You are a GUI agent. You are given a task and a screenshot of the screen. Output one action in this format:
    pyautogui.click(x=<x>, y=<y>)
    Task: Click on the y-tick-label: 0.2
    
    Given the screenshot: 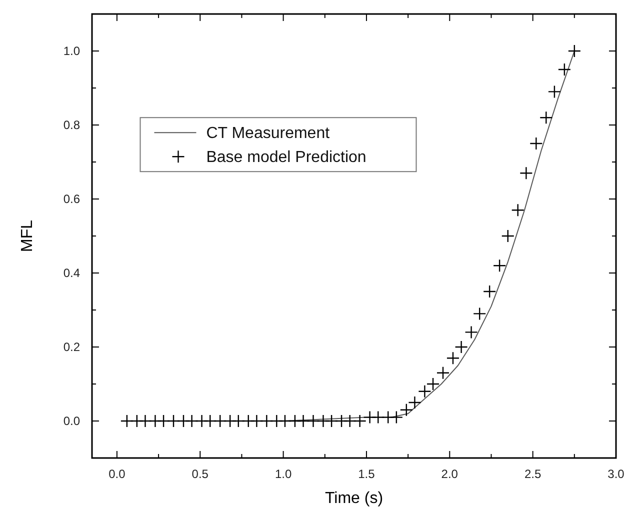 What is the action you would take?
    pyautogui.click(x=71, y=347)
    